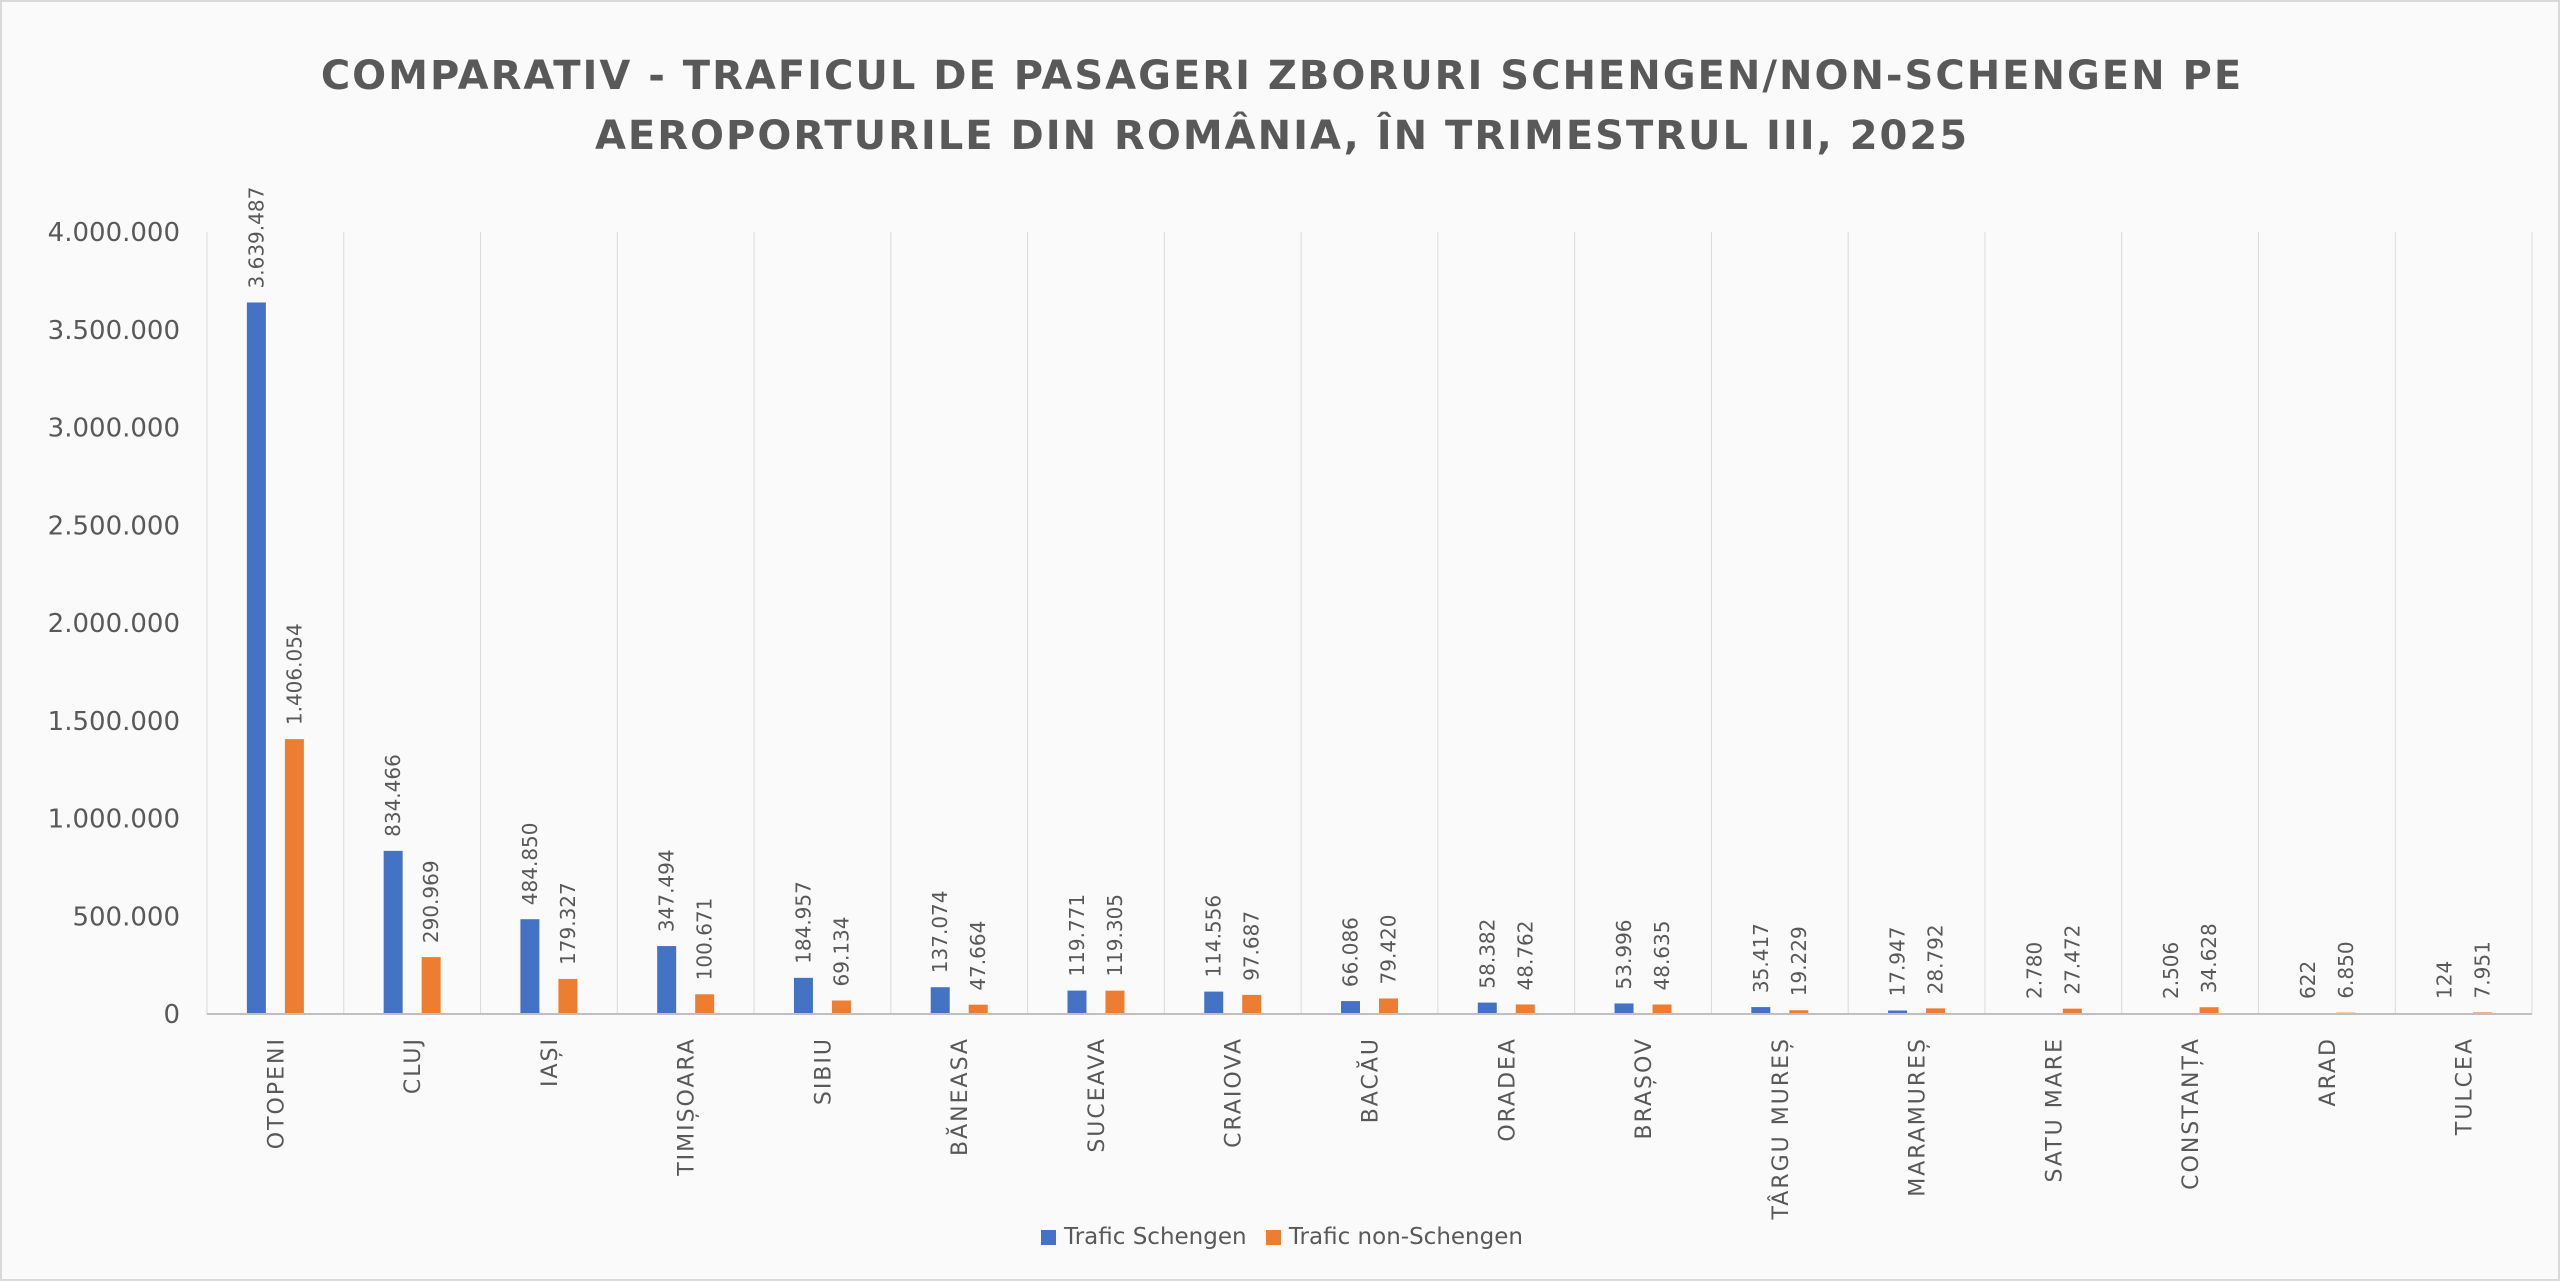 The width and height of the screenshot is (2560, 1283). I want to click on legend-label-schengen: Trafic Schengen, so click(1155, 1237).